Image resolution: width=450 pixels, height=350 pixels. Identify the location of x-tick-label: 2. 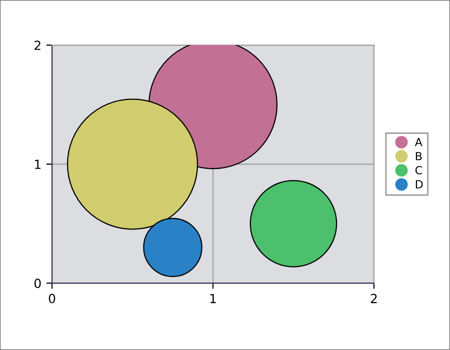
(373, 299).